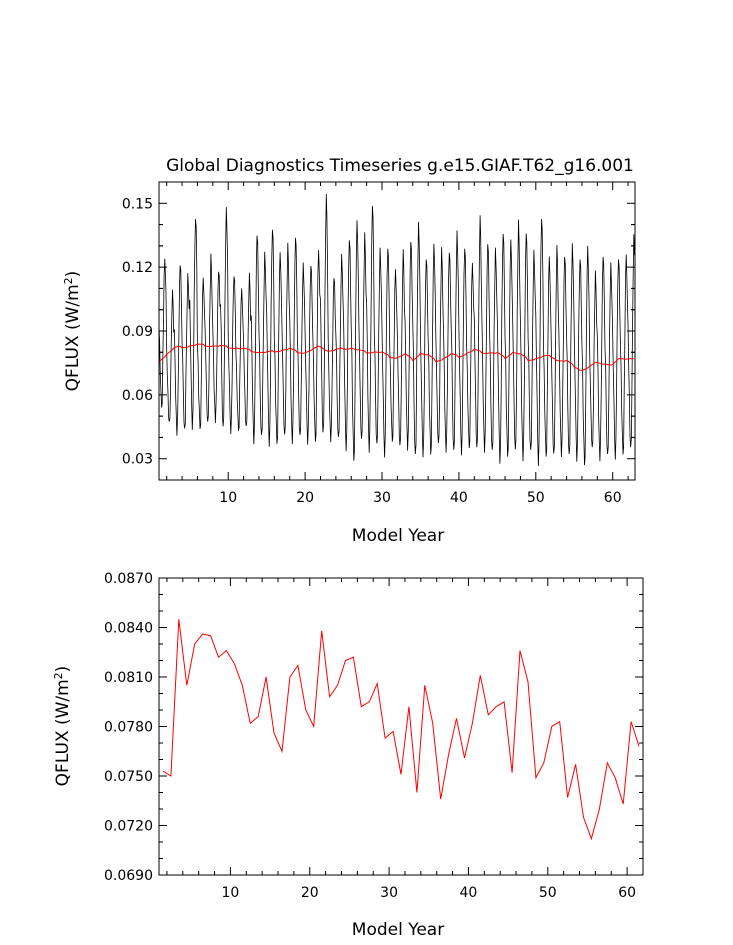  I want to click on bottom-ylabel-suffix: ), so click(63, 669).